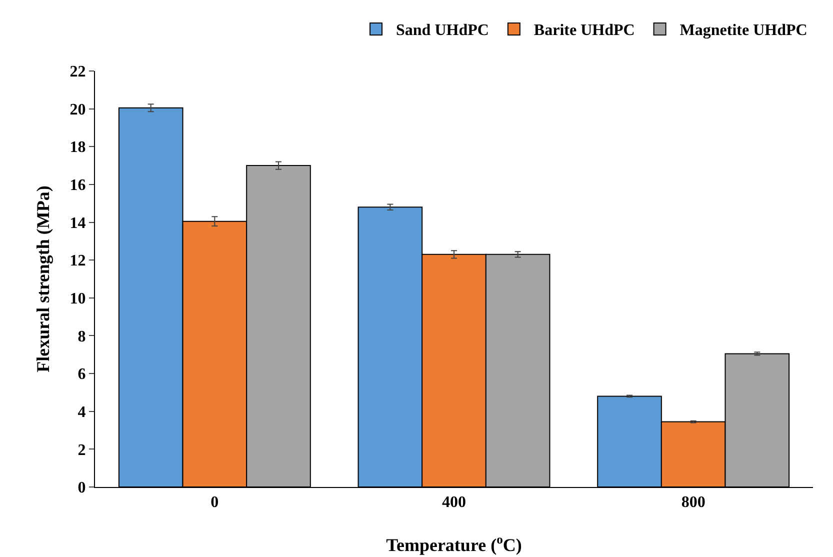 The width and height of the screenshot is (833, 557). I want to click on legend-label: Barite UHdPC, so click(584, 31).